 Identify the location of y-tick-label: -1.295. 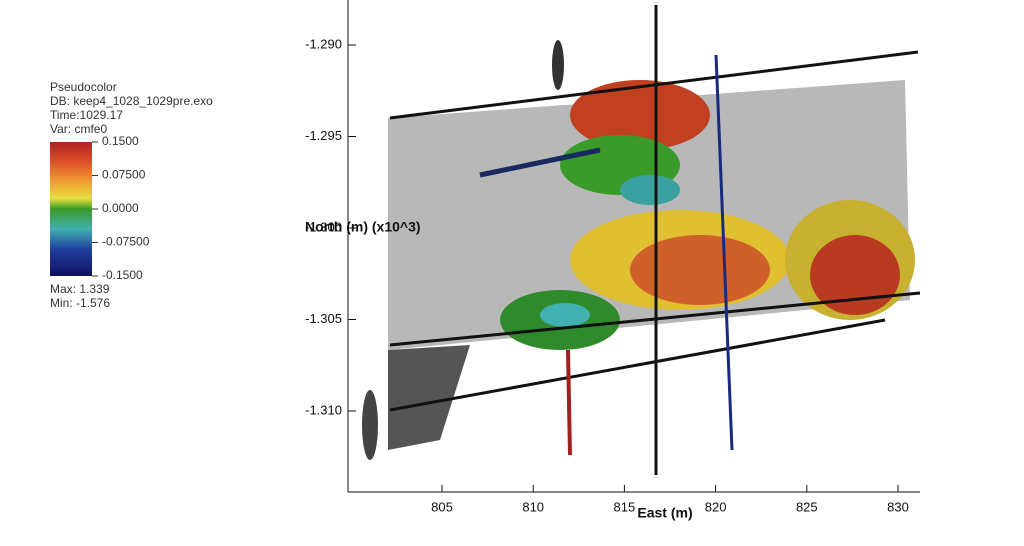
(323, 135).